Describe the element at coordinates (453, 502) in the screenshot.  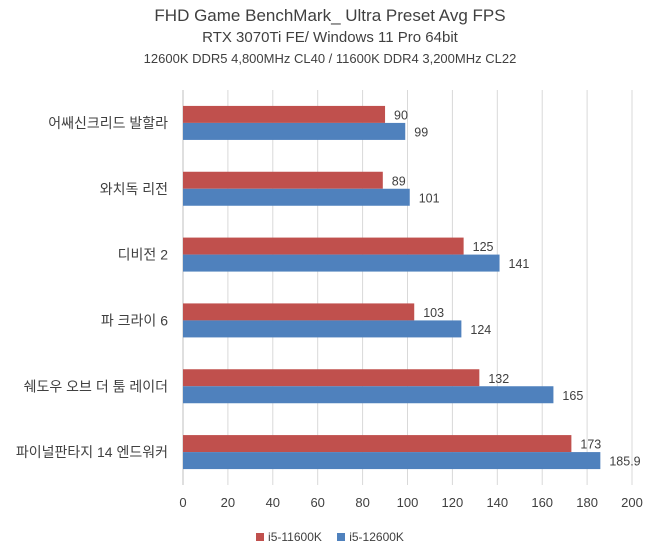
I see `x-tick-label: 120` at that location.